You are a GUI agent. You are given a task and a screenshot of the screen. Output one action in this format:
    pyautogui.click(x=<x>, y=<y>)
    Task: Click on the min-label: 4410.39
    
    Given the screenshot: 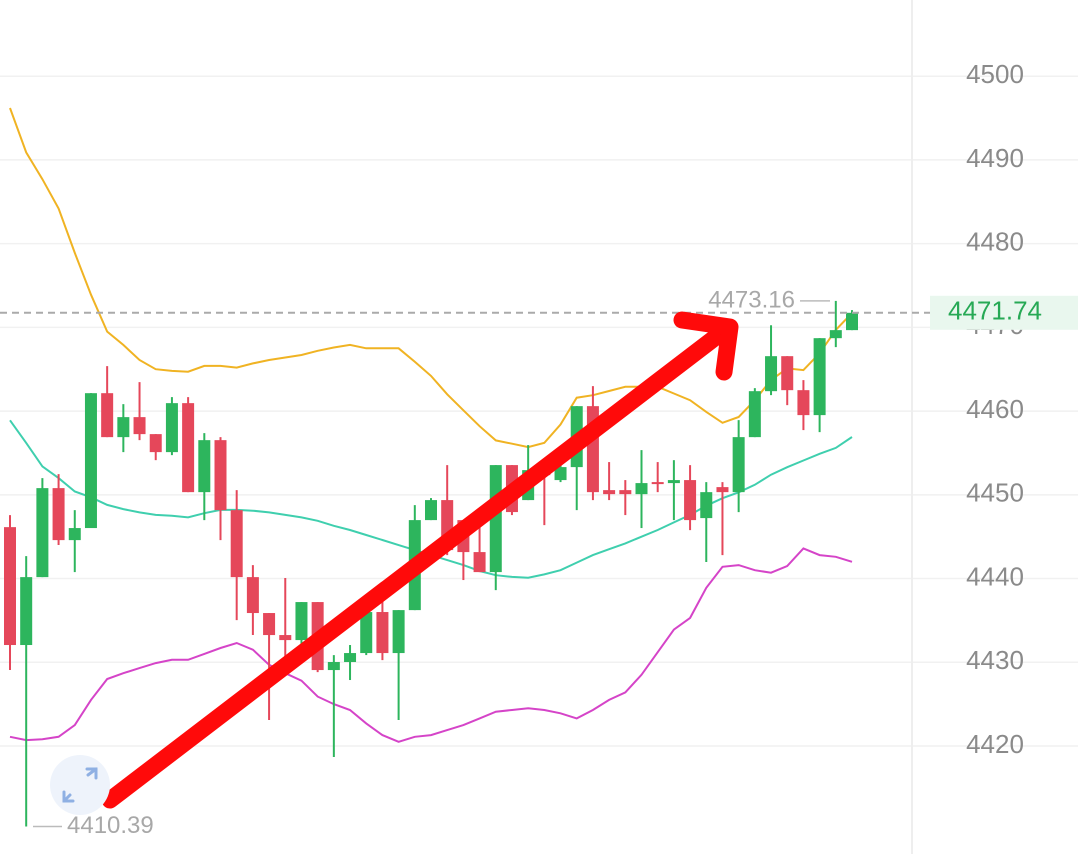 What is the action you would take?
    pyautogui.click(x=110, y=825)
    